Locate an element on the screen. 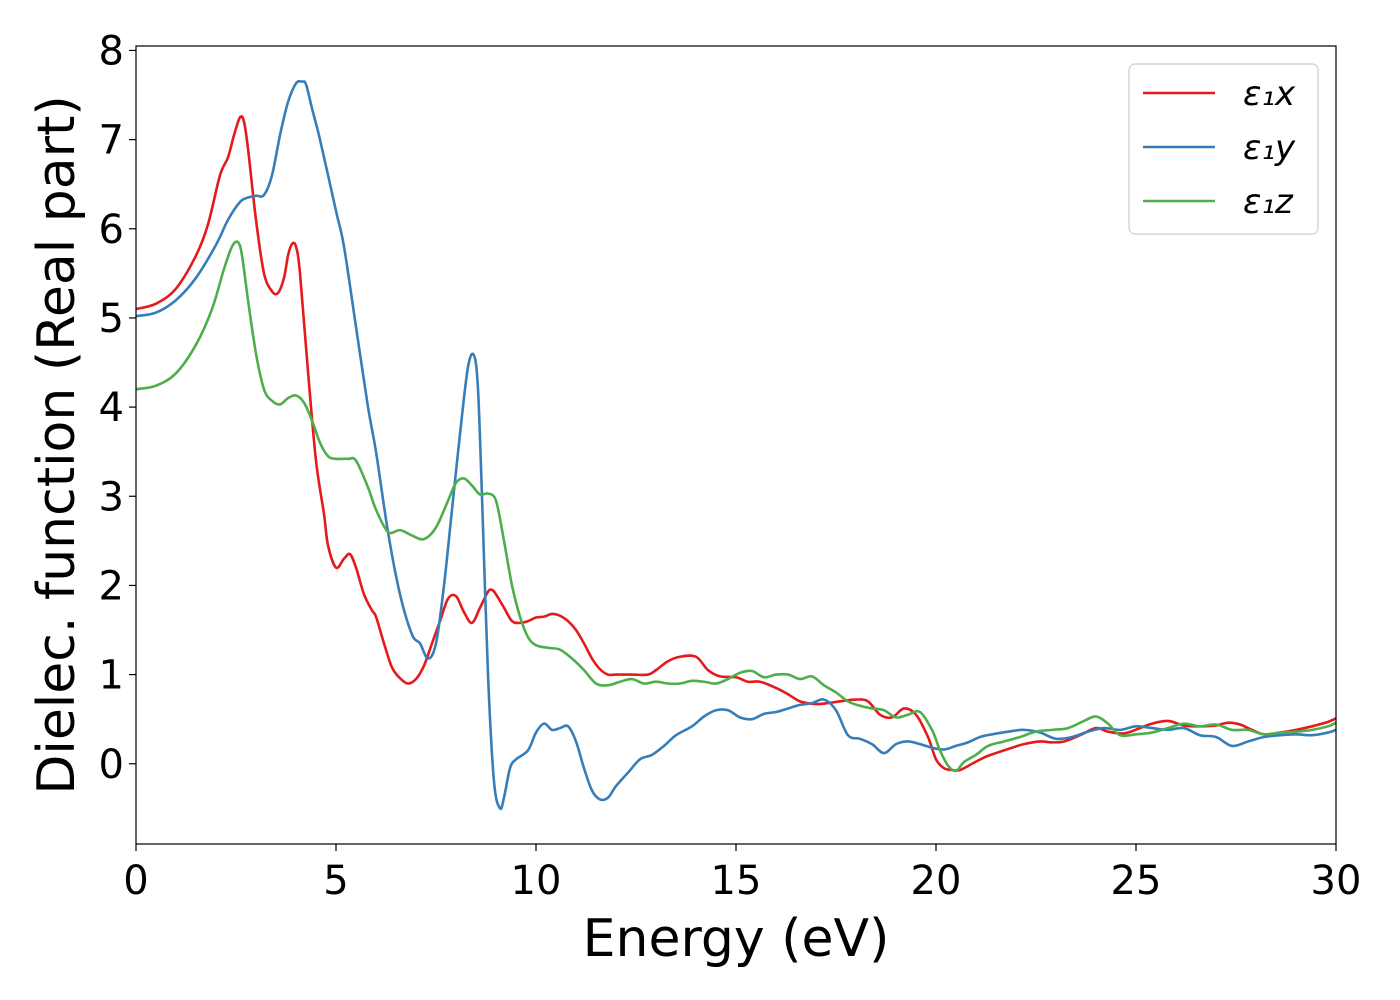  x-tick-label: 0 is located at coordinates (135, 881).